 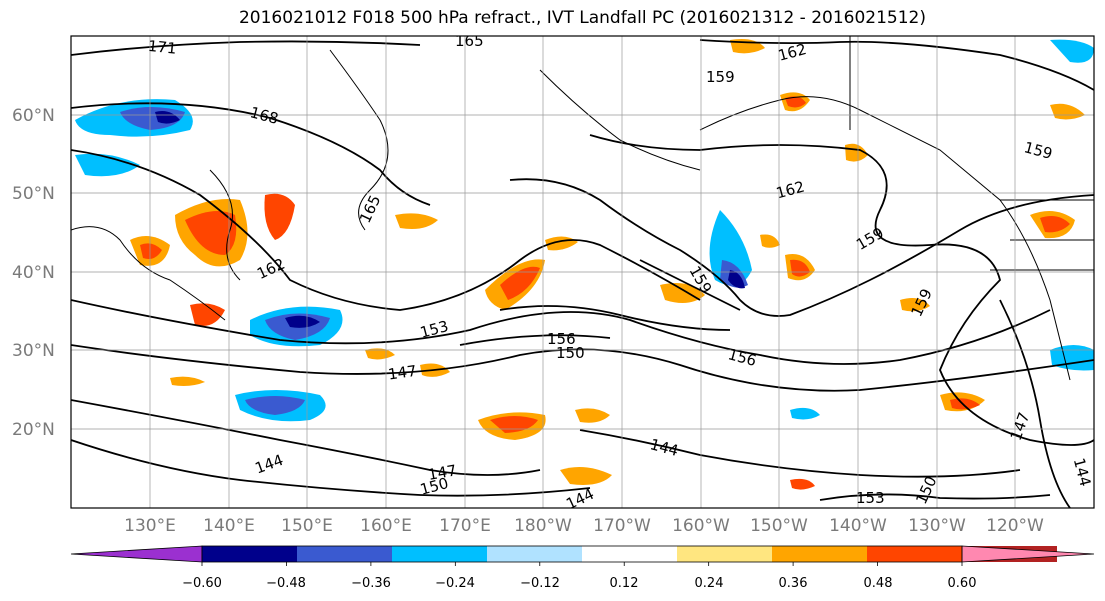 What do you see at coordinates (1015, 526) in the screenshot?
I see `lon-label: 120°W` at bounding box center [1015, 526].